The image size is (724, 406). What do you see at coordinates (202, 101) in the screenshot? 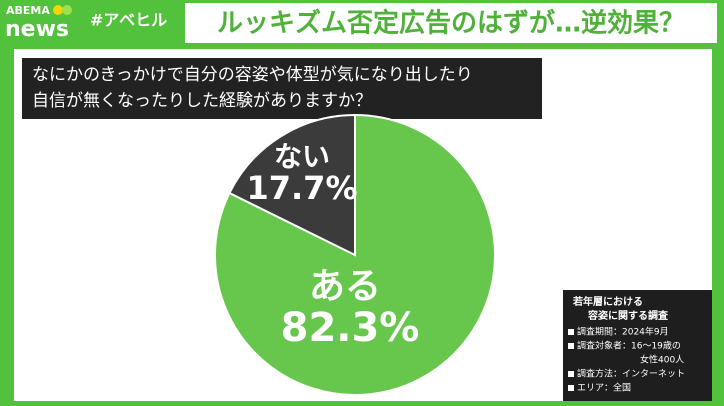
I see `question-line: 自信が無くなったりした経験がありますか？` at bounding box center [202, 101].